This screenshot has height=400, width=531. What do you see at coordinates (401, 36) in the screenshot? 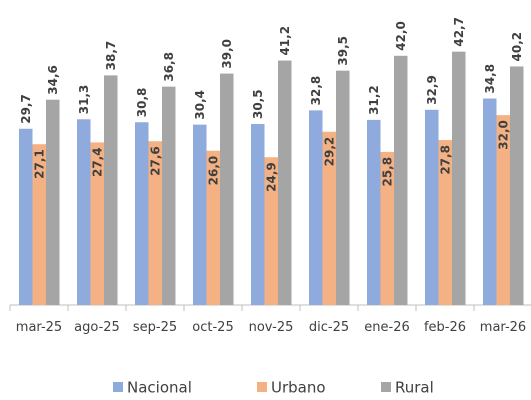
I see `data-label: 42,0` at bounding box center [401, 36].